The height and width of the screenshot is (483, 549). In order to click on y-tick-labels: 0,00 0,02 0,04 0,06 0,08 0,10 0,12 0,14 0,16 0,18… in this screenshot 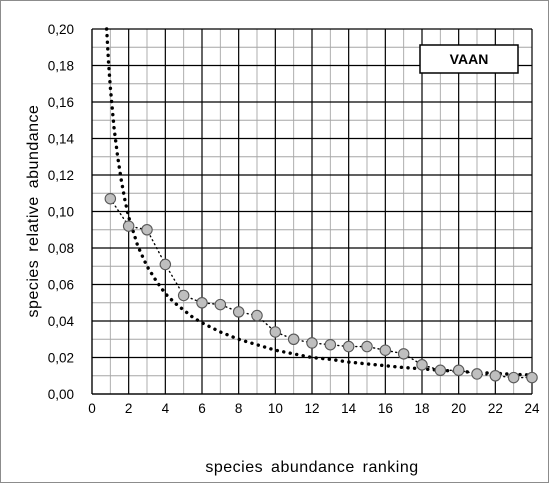, I will do `click(61, 212)`.